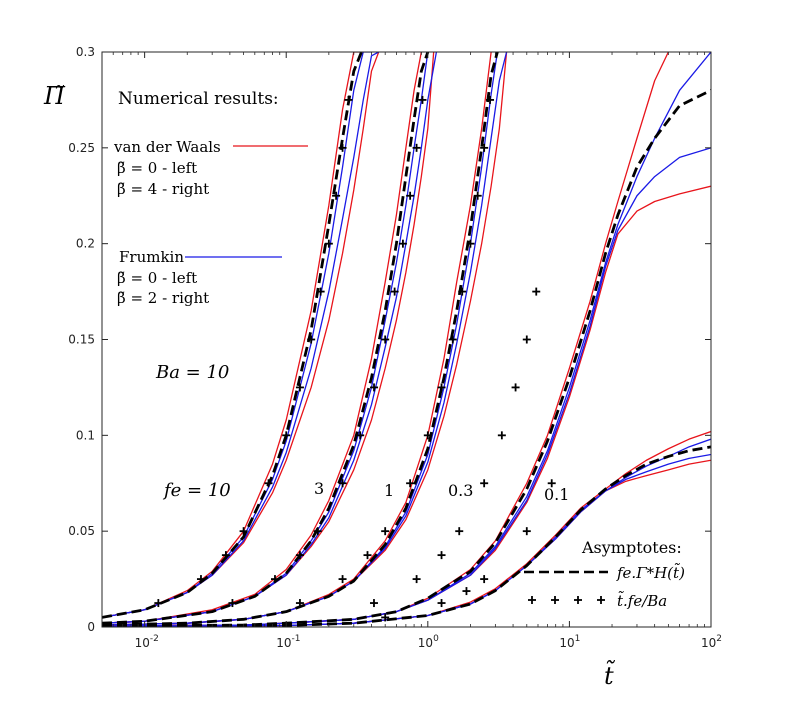 Image resolution: width=785 pixels, height=705 pixels. What do you see at coordinates (711, 642) in the screenshot?
I see `x-tick-label-4: 10²` at bounding box center [711, 642].